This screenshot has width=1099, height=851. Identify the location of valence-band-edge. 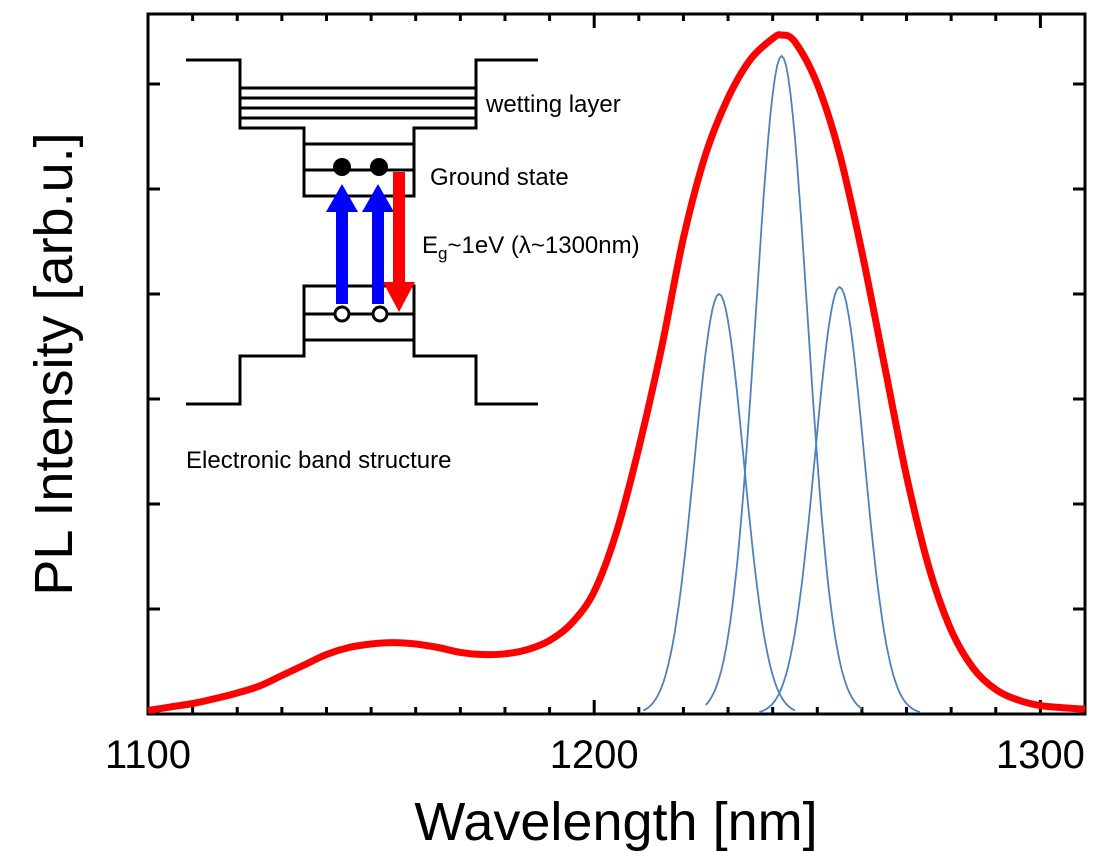
(362, 345).